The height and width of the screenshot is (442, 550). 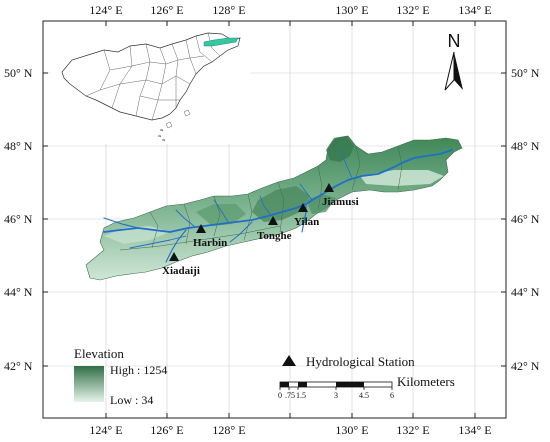 What do you see at coordinates (185, 218) in the screenshot?
I see `tributary-hulan` at bounding box center [185, 218].